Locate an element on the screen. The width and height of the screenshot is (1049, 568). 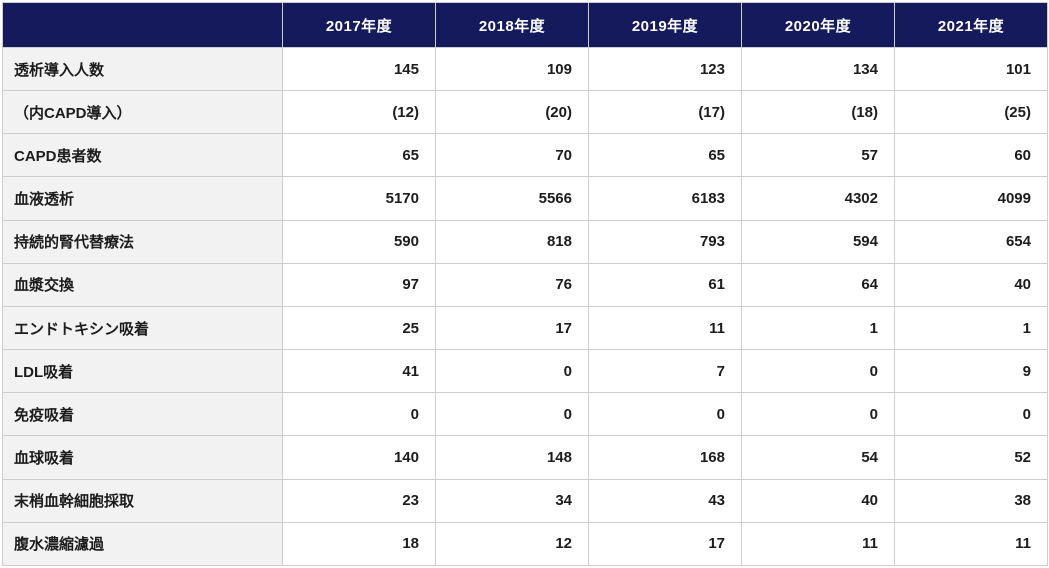
column-header-year: 2019年度 is located at coordinates (665, 25).